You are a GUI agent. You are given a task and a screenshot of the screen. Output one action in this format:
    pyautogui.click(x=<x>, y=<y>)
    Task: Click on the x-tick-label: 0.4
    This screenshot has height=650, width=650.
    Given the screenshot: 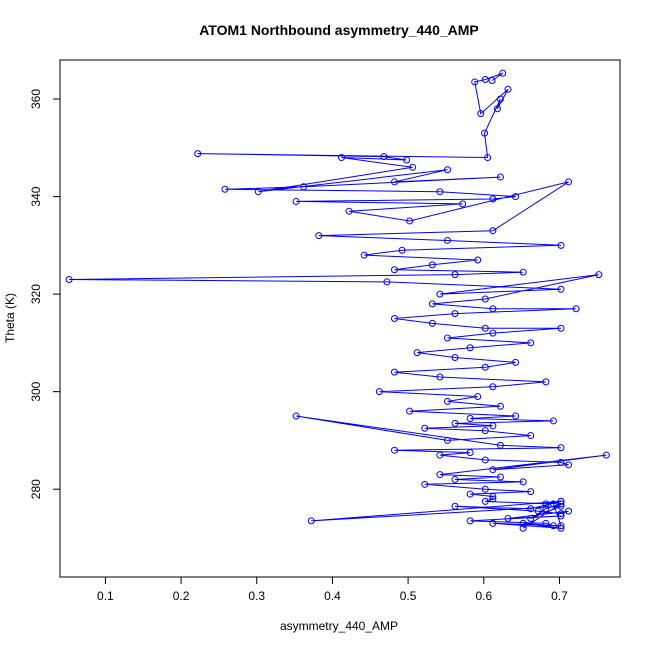 What is the action you would take?
    pyautogui.click(x=332, y=596)
    